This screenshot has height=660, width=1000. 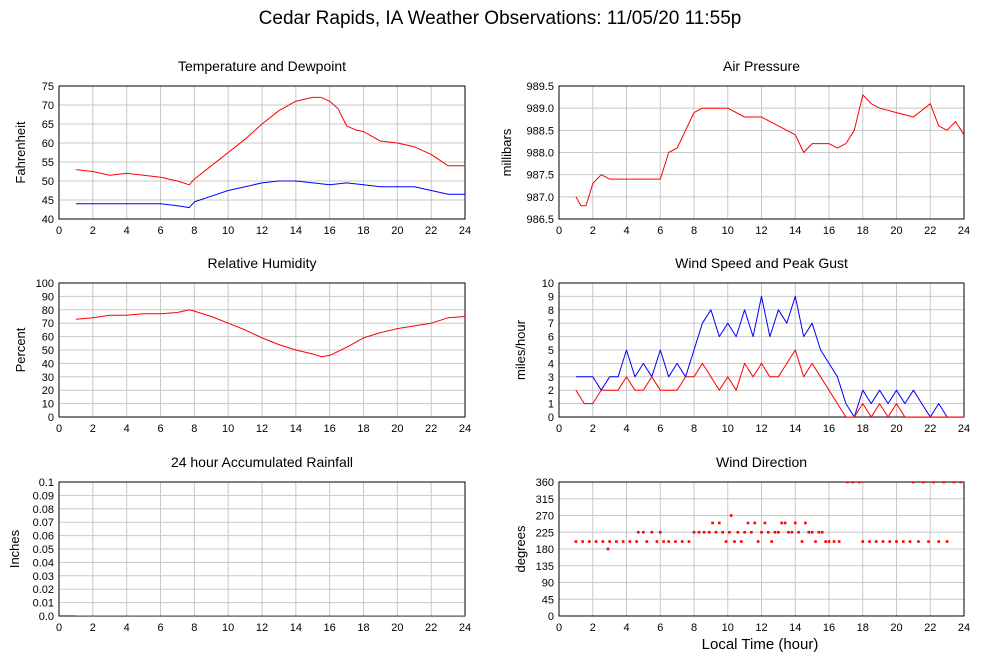 What do you see at coordinates (829, 231) in the screenshot?
I see `pressure-x-tick-label: 16` at bounding box center [829, 231].